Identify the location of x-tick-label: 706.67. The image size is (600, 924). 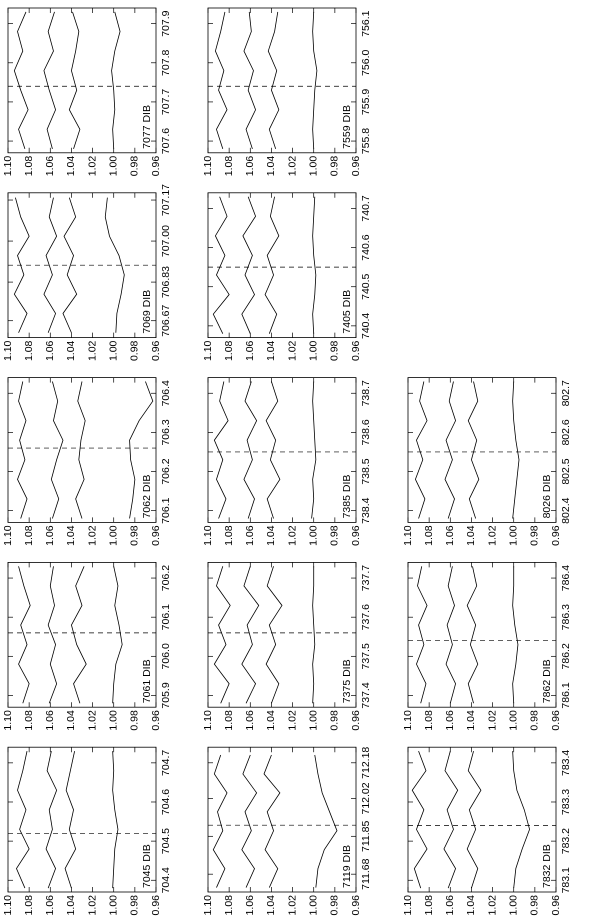
(166, 320).